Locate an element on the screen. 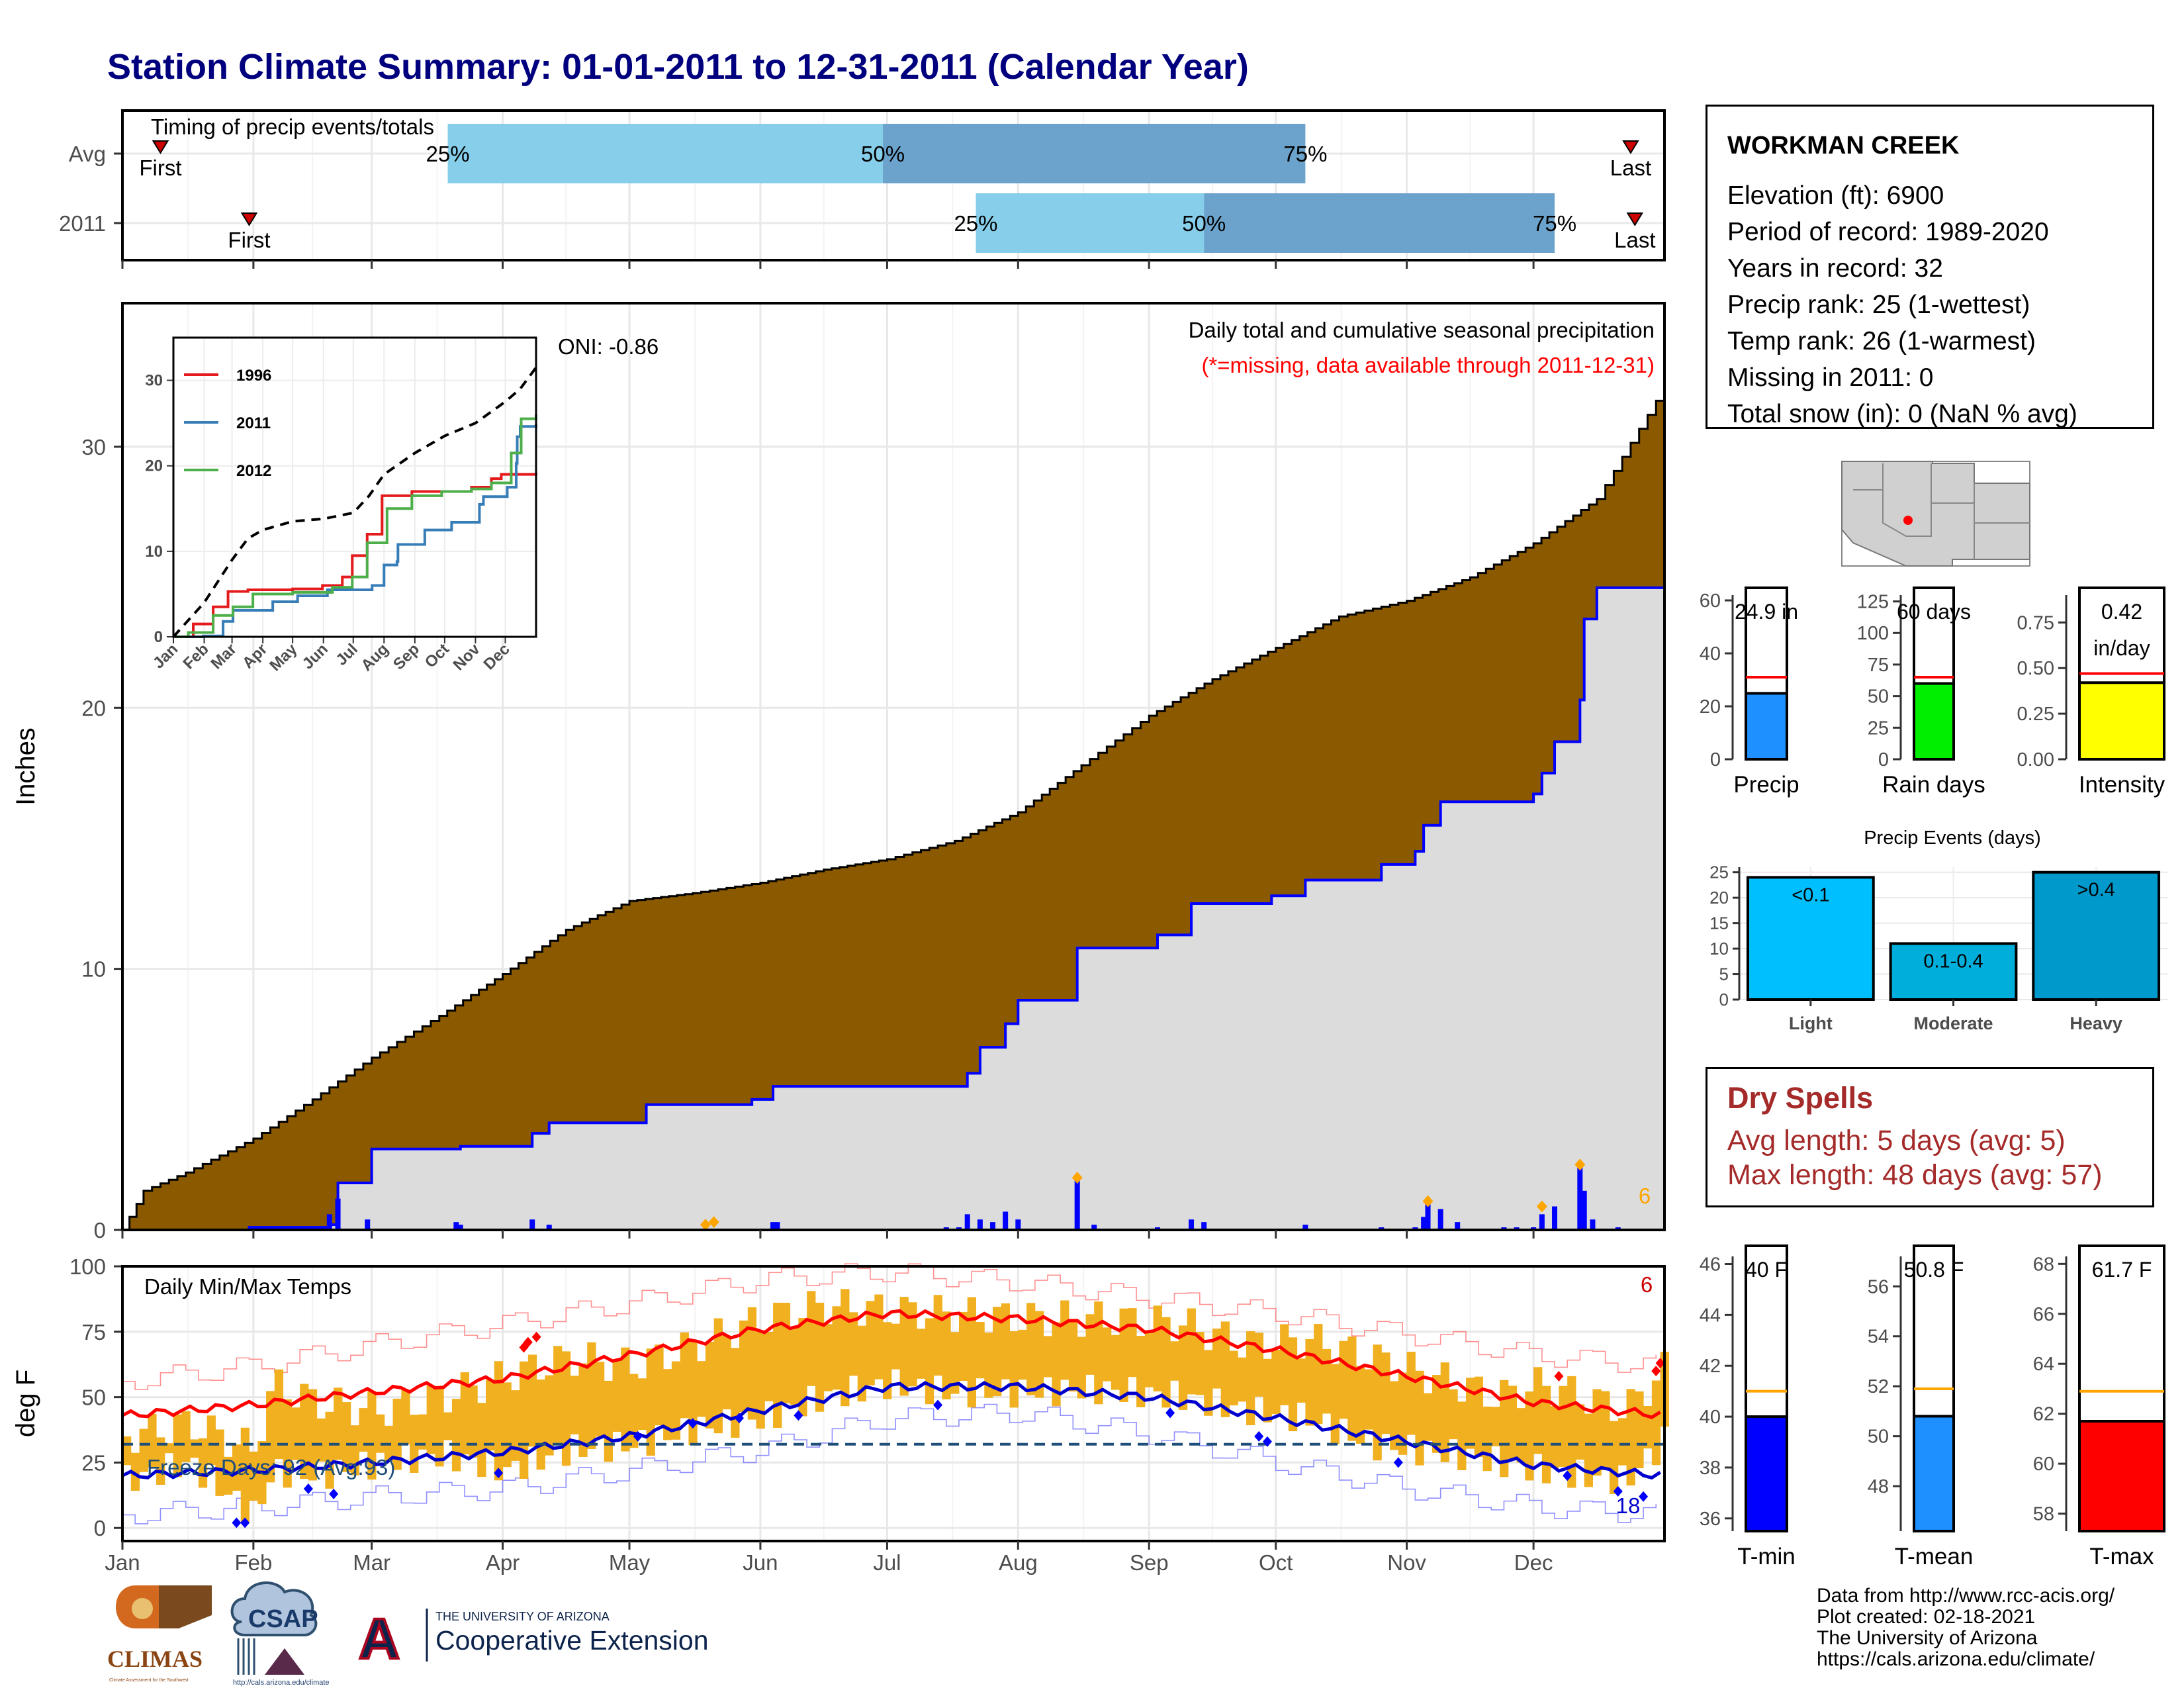 The height and width of the screenshot is (1688, 2184). tmax-y-tick-label: 64 is located at coordinates (2043, 1364).